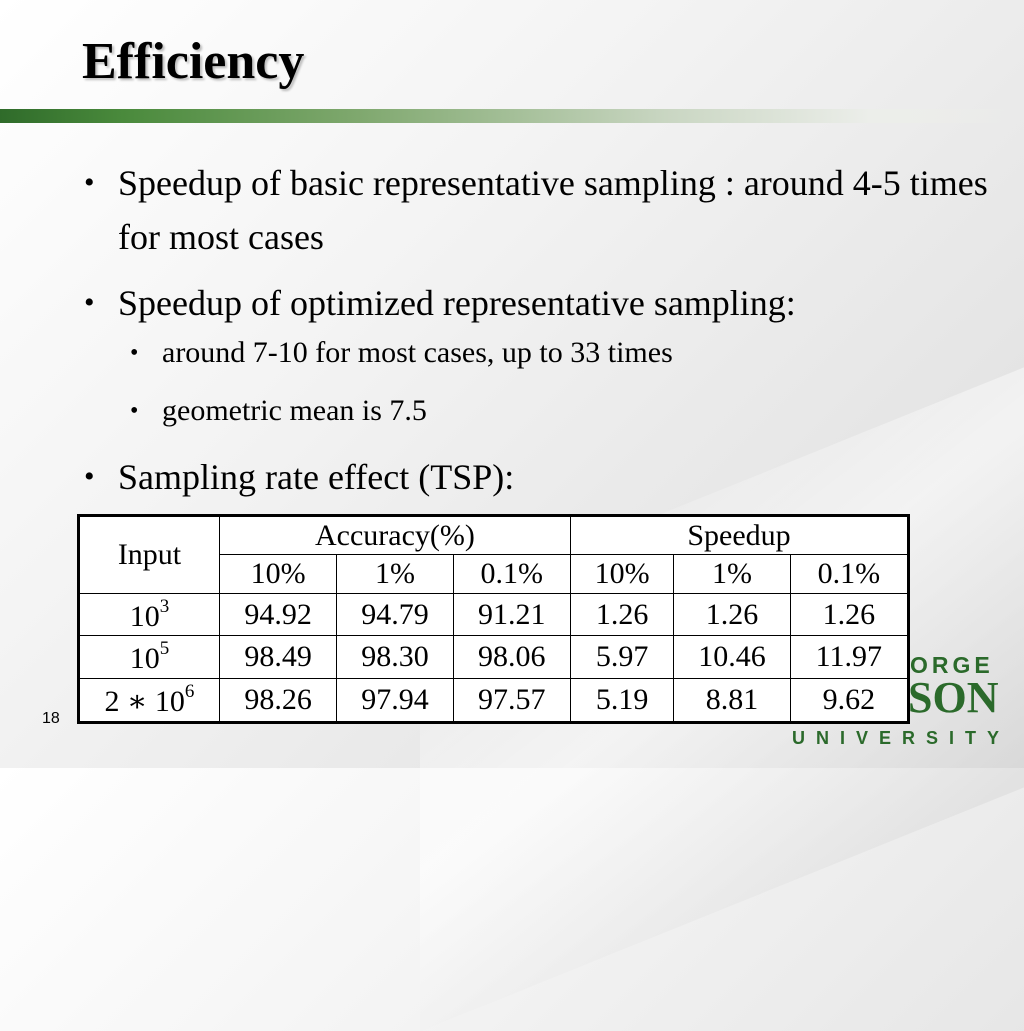 Image resolution: width=1024 pixels, height=1031 pixels. I want to click on table-cell: 98.26, so click(278, 700).